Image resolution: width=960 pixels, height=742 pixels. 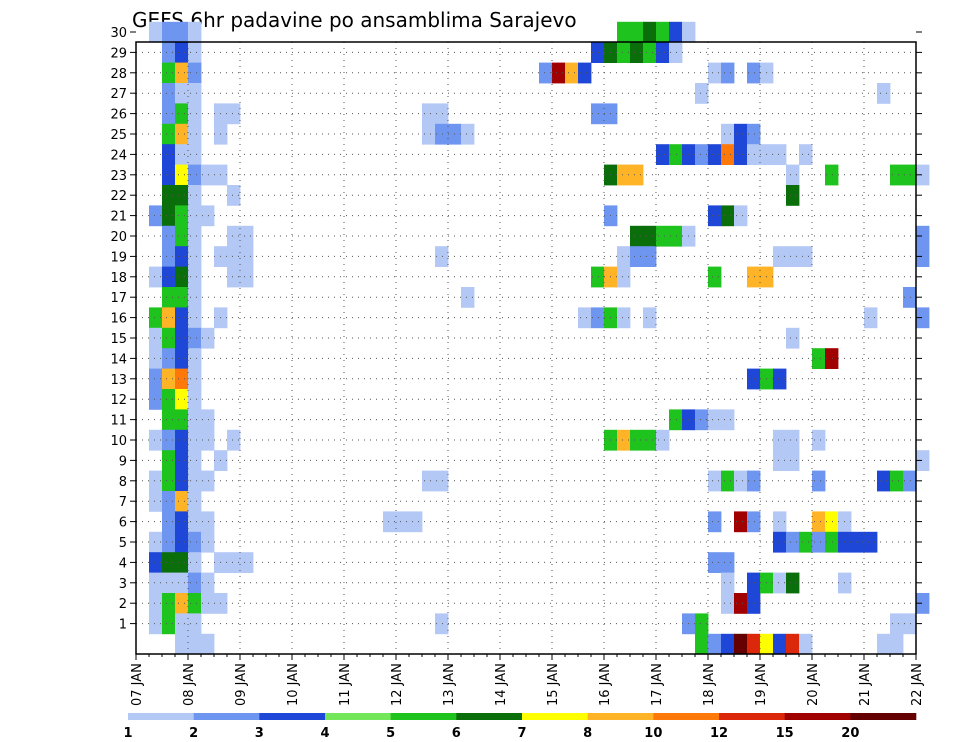 What do you see at coordinates (123, 523) in the screenshot?
I see `y-tick-label: 6` at bounding box center [123, 523].